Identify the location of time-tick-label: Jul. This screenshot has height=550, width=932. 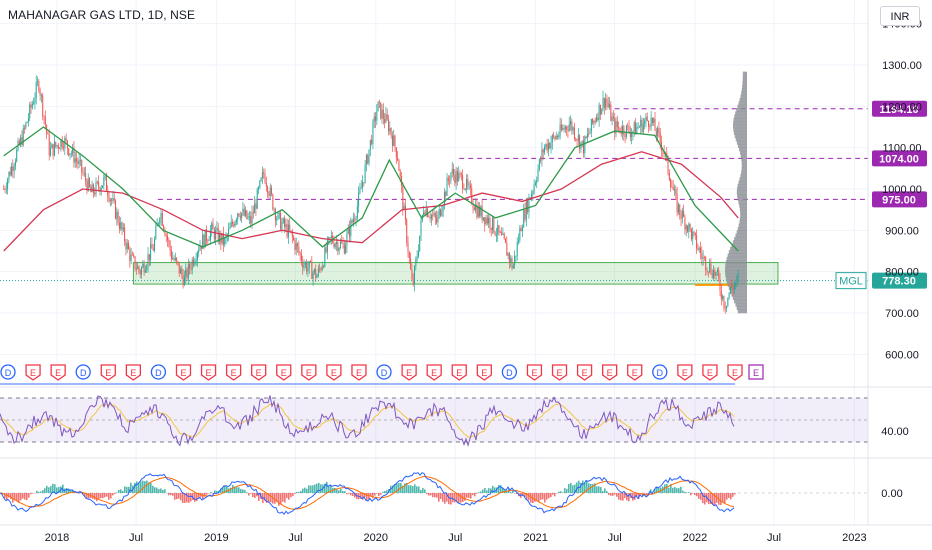
(295, 538).